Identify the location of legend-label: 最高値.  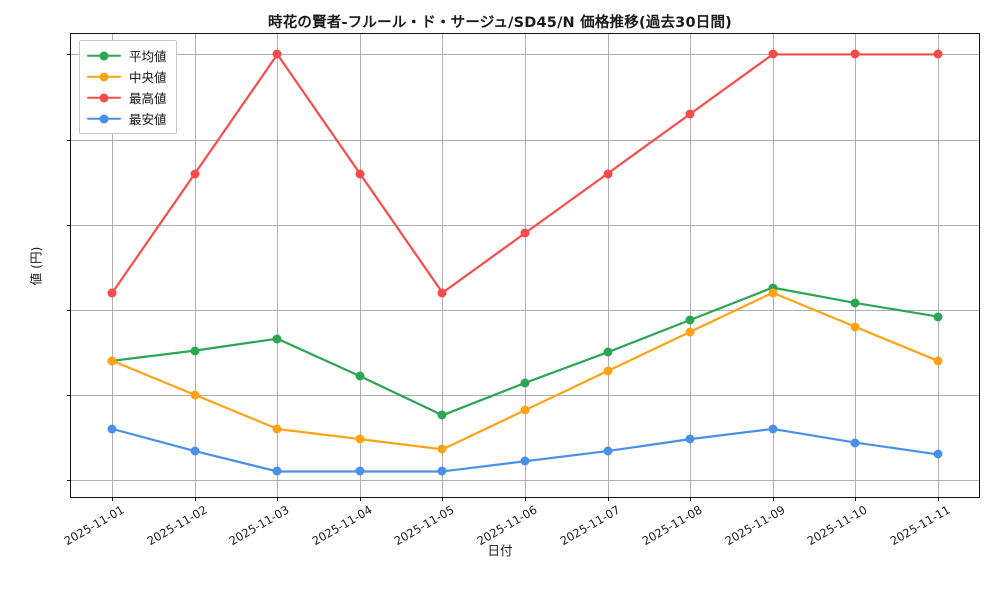
(148, 98).